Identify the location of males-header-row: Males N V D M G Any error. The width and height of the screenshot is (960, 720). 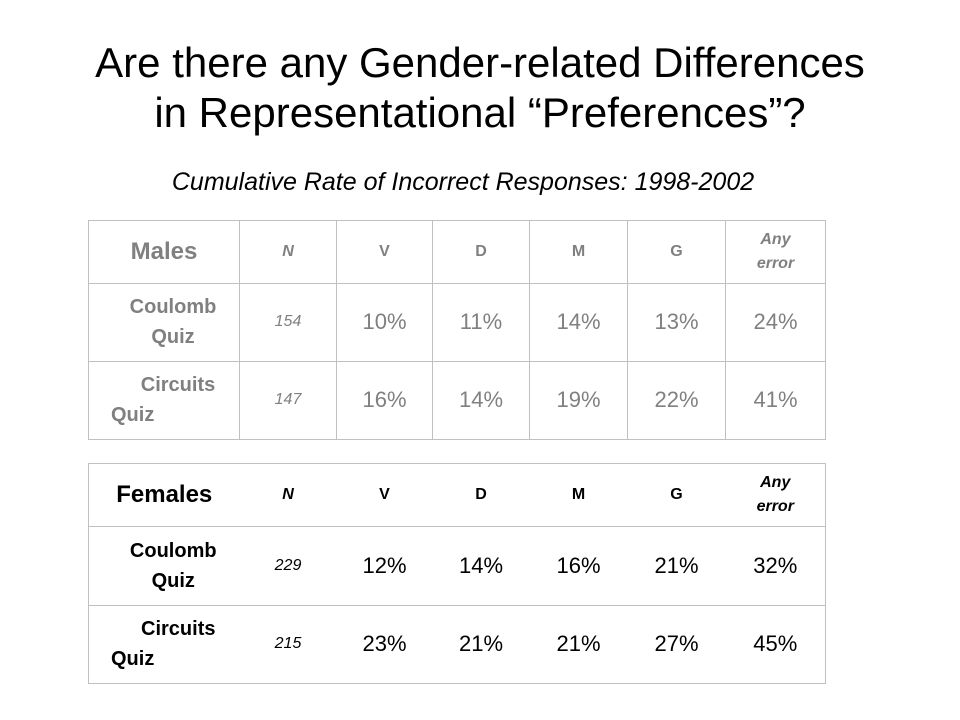
(457, 252).